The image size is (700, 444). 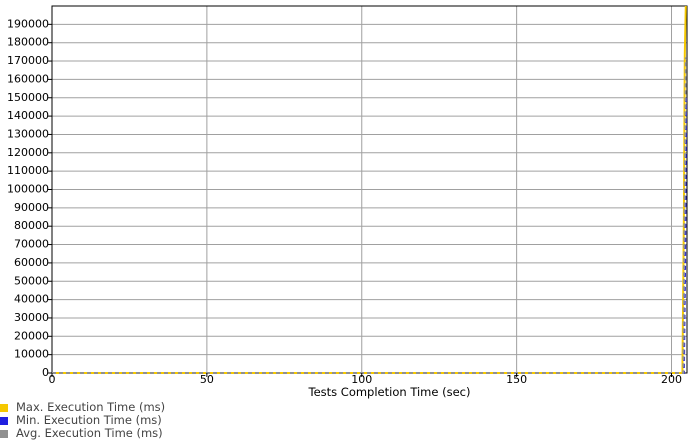 What do you see at coordinates (4, 420) in the screenshot?
I see `legend-swatch-min` at bounding box center [4, 420].